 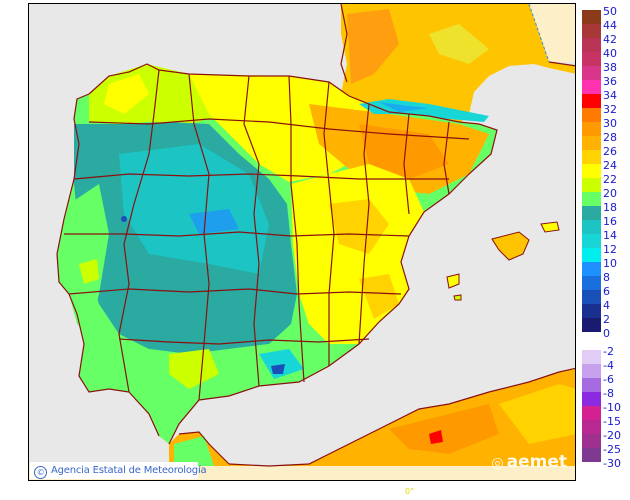 I want to click on legend-label: 28, so click(x=610, y=137).